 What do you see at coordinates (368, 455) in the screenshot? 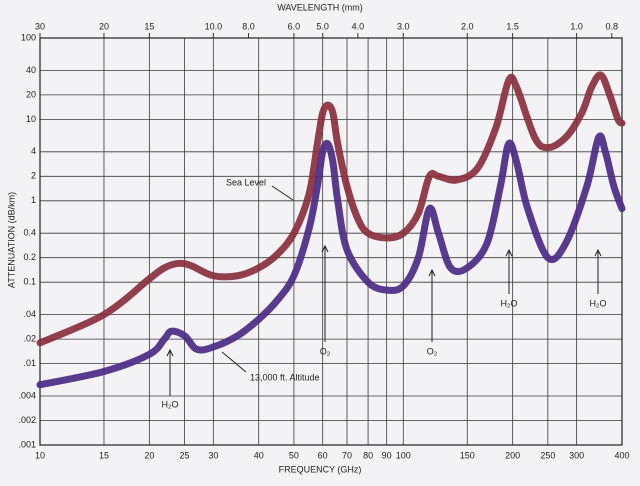
I see `x-tick-label: 80` at bounding box center [368, 455].